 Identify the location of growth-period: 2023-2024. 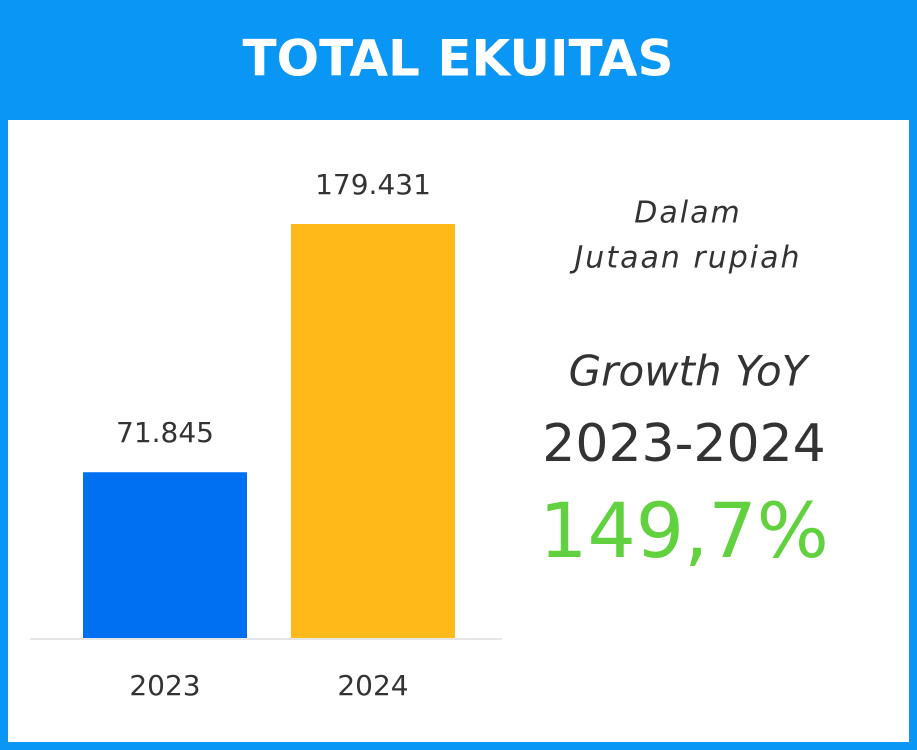
(683, 444).